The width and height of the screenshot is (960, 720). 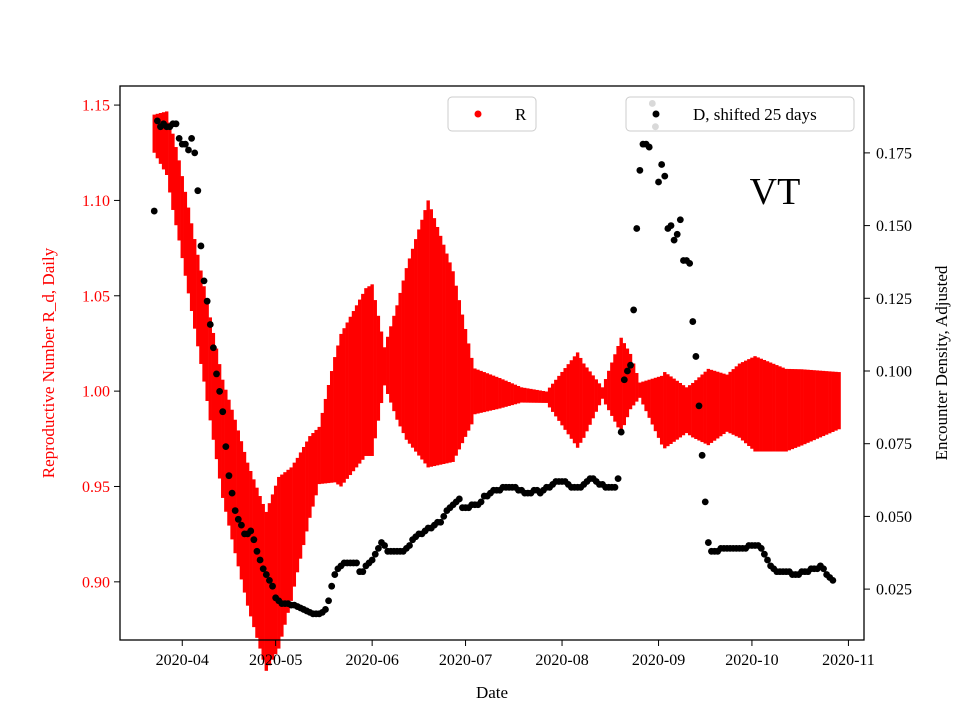 I want to click on legend-r-box, so click(x=492, y=114).